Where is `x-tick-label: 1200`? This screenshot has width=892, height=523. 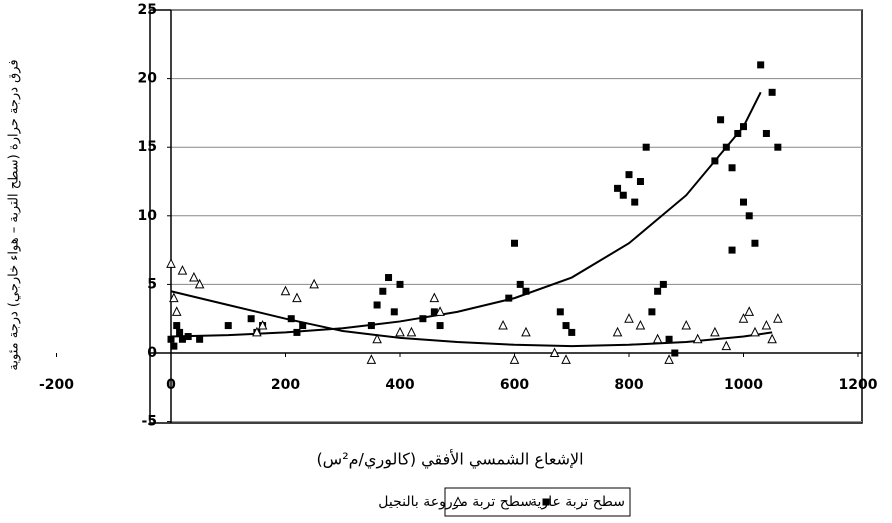 x-tick-label: 1200 is located at coordinates (858, 385).